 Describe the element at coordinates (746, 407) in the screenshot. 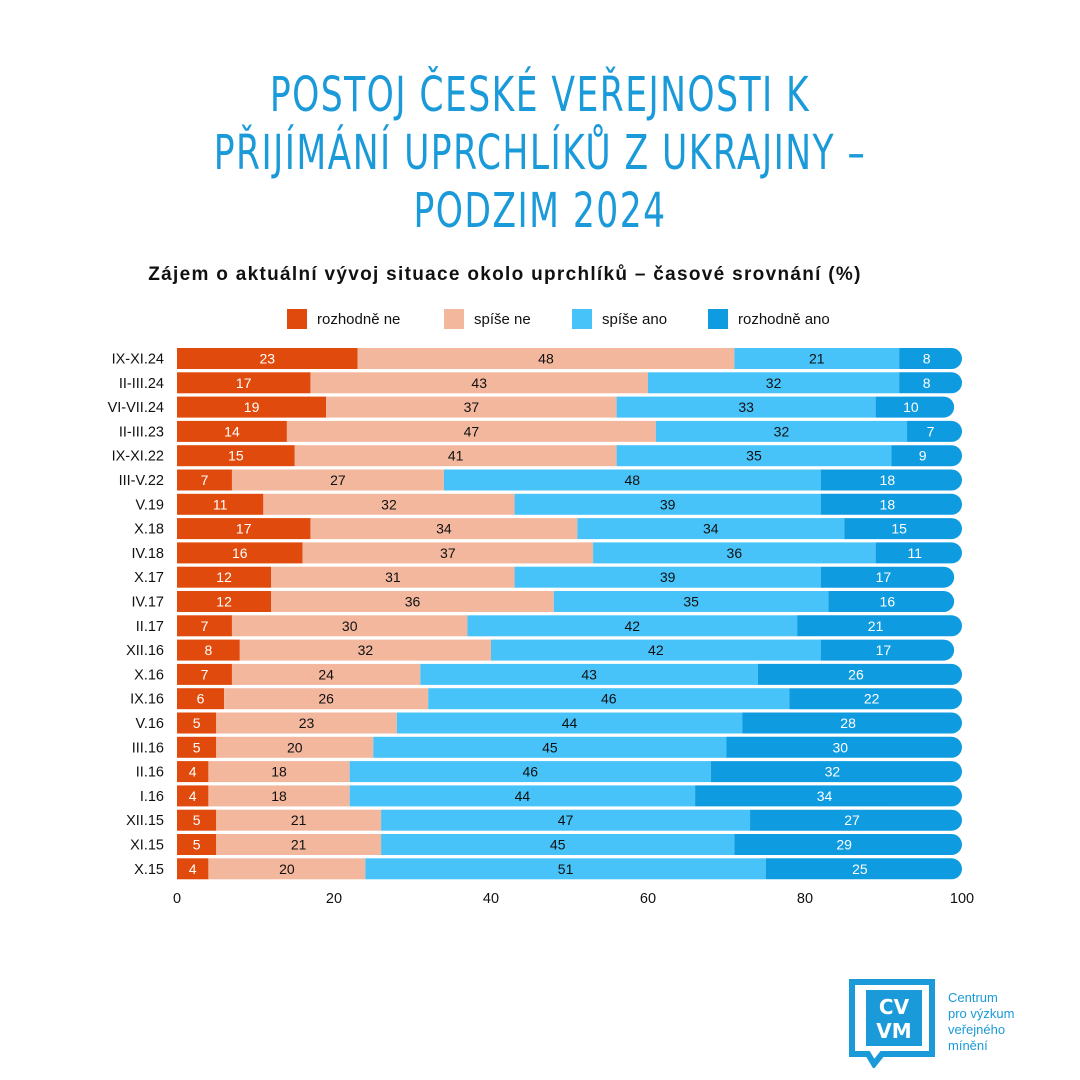

I see `data-label: 33` at that location.